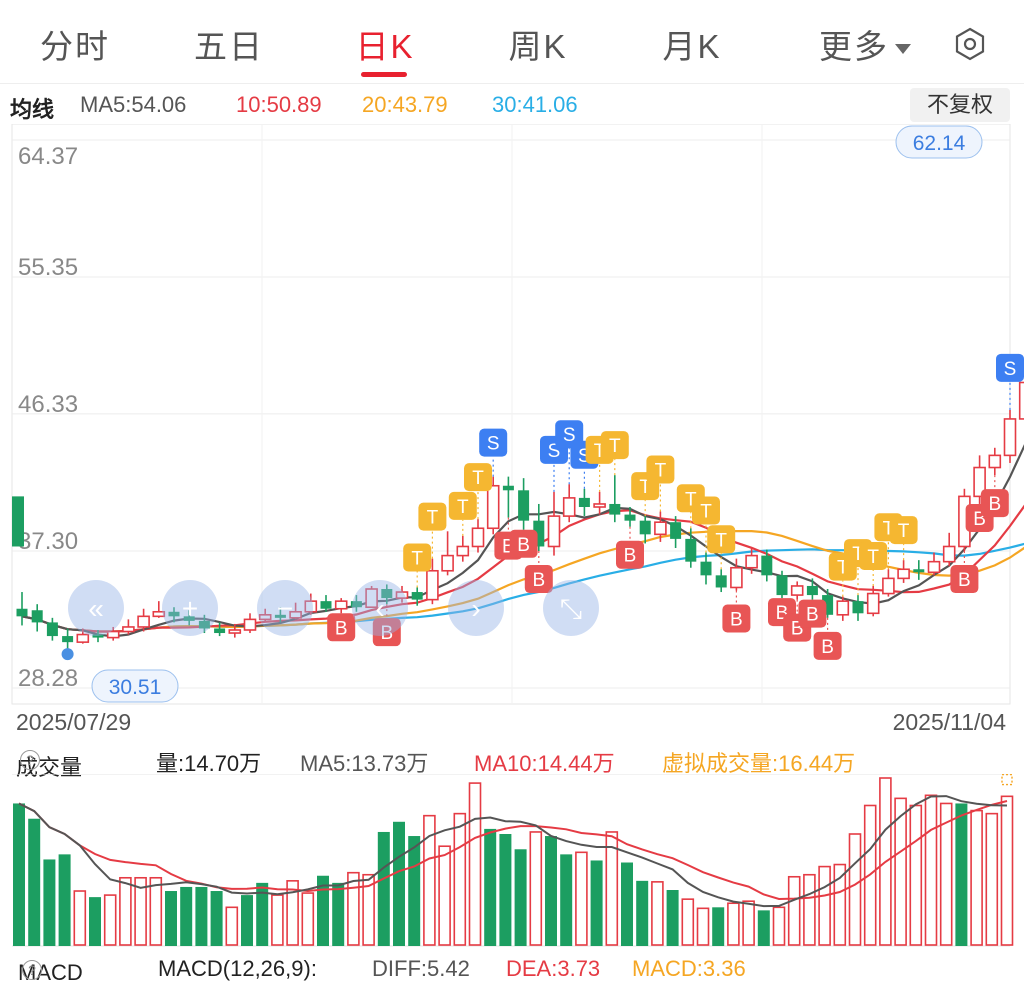 This screenshot has height=987, width=1024. I want to click on prev-button: ‹, so click(380, 608).